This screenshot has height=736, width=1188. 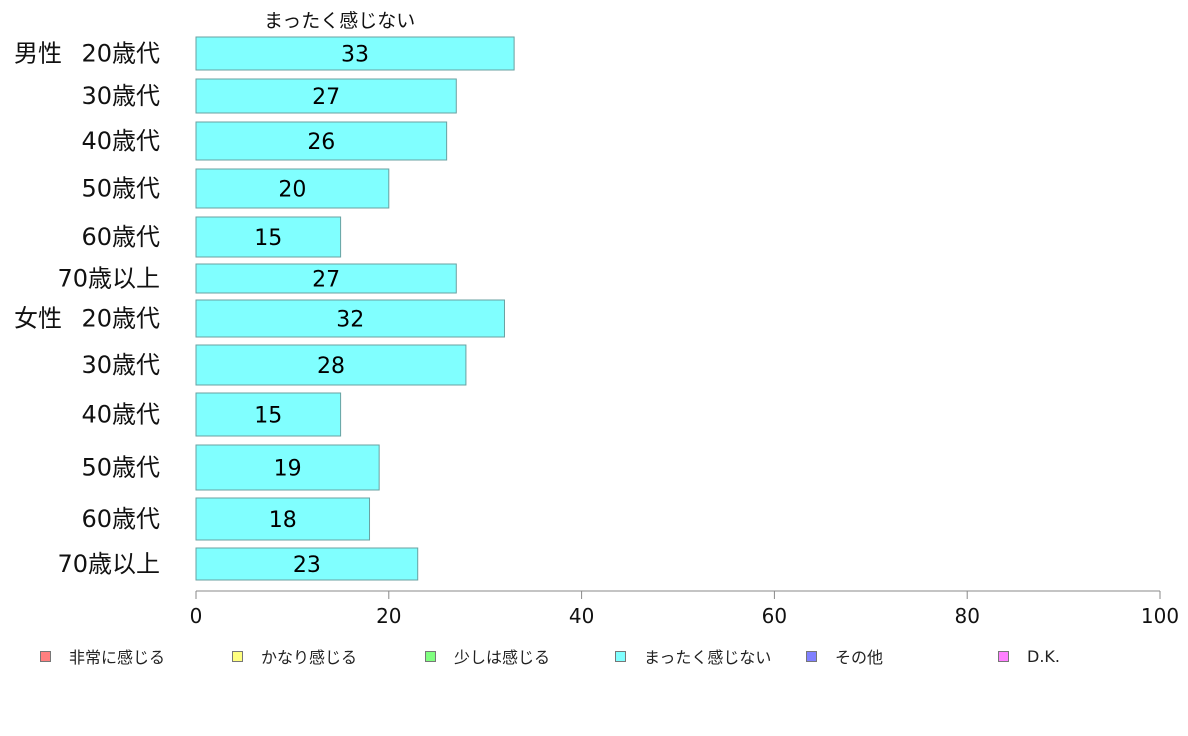 I want to click on legend: 非常に感じる かなり感じる 少しは感じる まったく感じない その他 D.K., so click(x=594, y=656).